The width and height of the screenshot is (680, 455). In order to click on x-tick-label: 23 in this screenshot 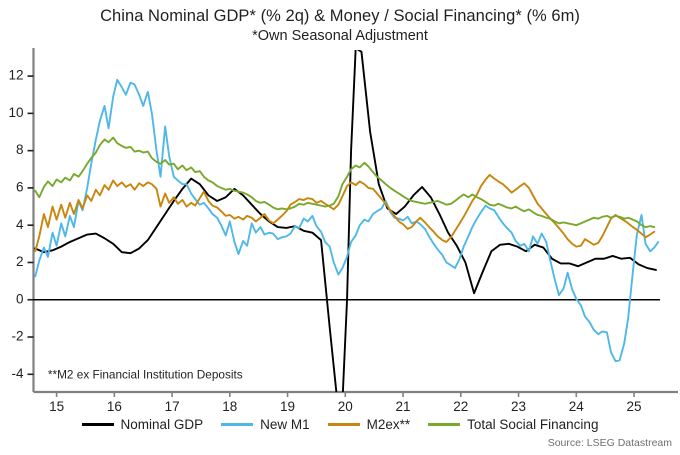, I will do `click(518, 405)`.